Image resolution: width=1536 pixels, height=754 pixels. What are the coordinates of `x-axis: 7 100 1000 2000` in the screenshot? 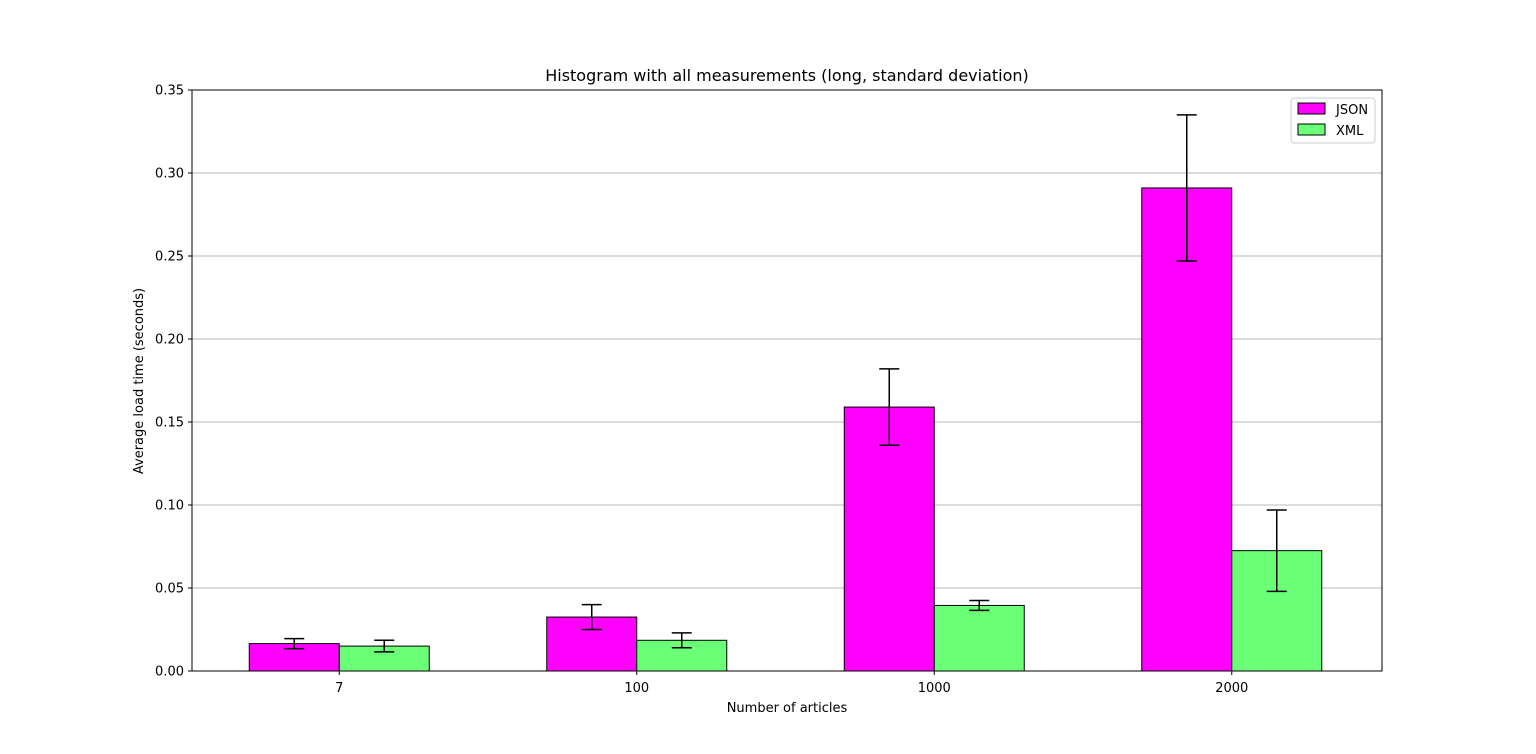 It's located at (791, 683).